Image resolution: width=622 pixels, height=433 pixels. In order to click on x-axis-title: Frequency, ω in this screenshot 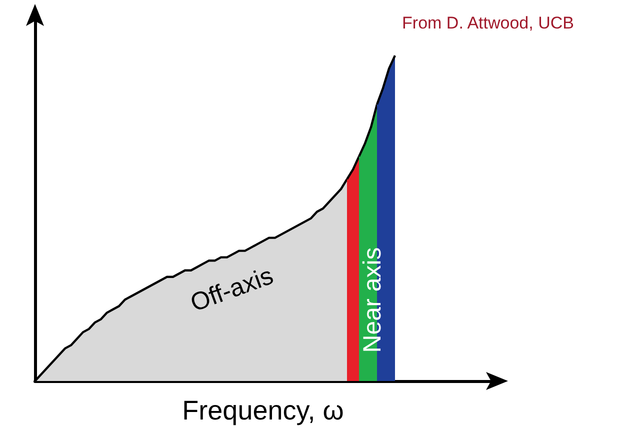, I will do `click(263, 411)`.